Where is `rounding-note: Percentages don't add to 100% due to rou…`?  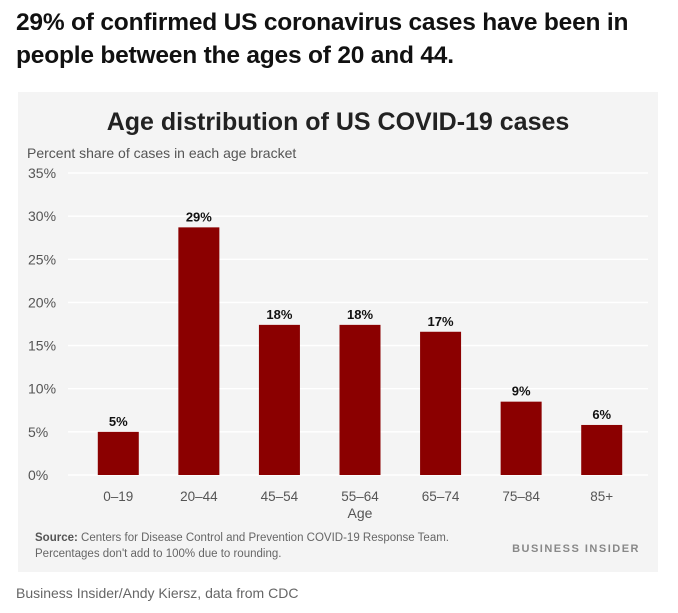 rounding-note: Percentages don't add to 100% due to rou… is located at coordinates (158, 554).